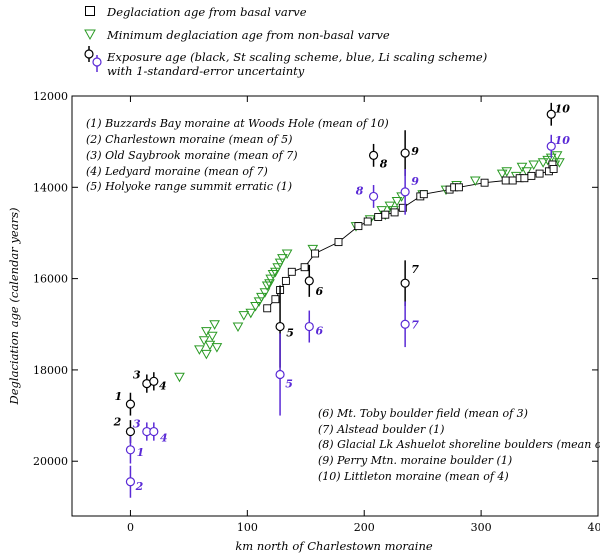 The height and width of the screenshot is (557, 600). What do you see at coordinates (290, 333) in the screenshot?
I see `exposure-st-label-5: 5` at bounding box center [290, 333].